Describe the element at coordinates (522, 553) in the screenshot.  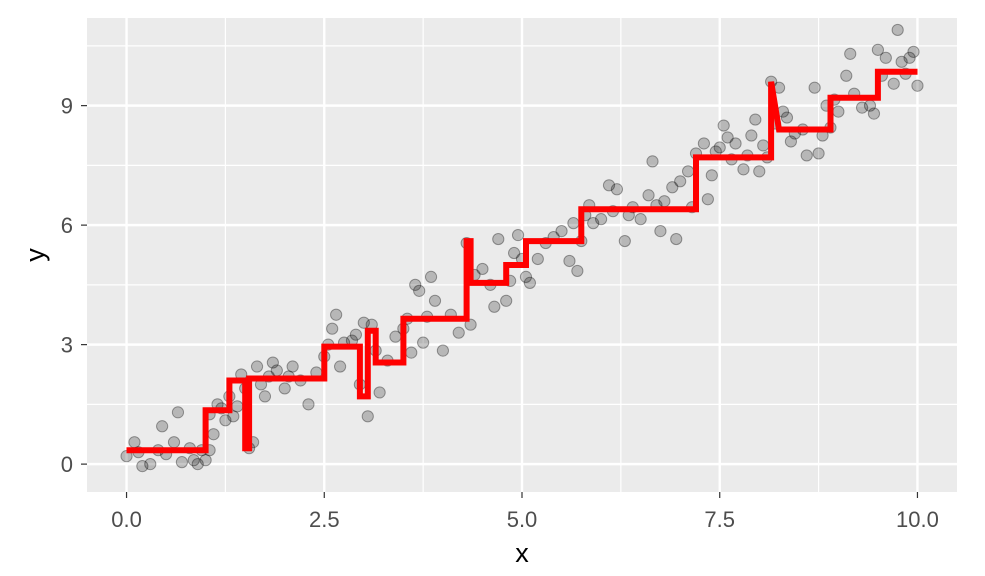
I see `x-axis-title: x` at that location.